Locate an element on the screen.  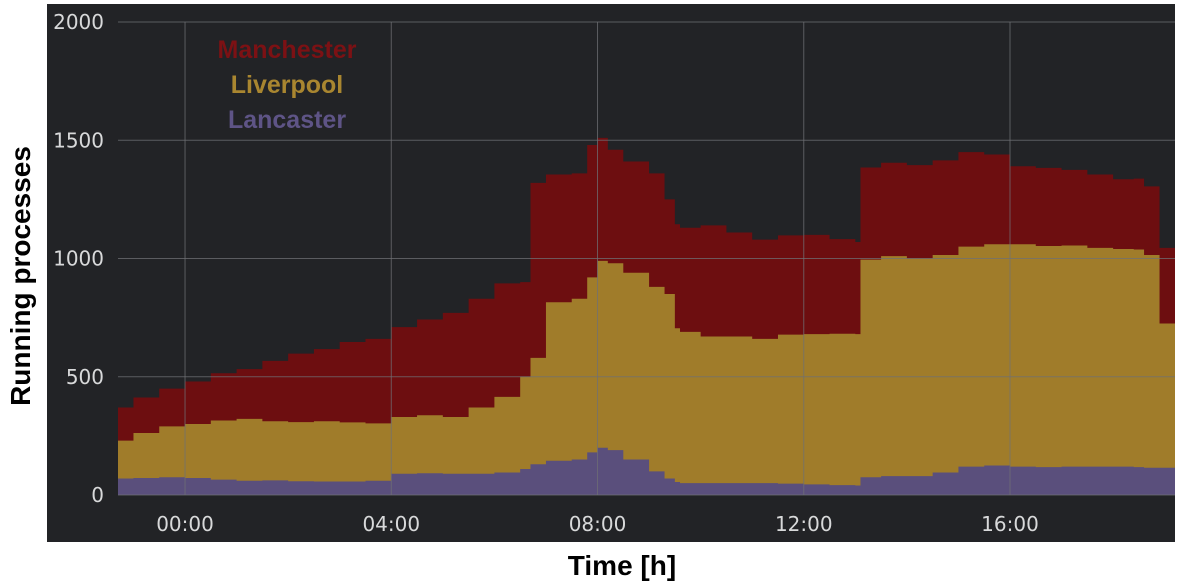
x-tick-label: 08:00 is located at coordinates (598, 524).